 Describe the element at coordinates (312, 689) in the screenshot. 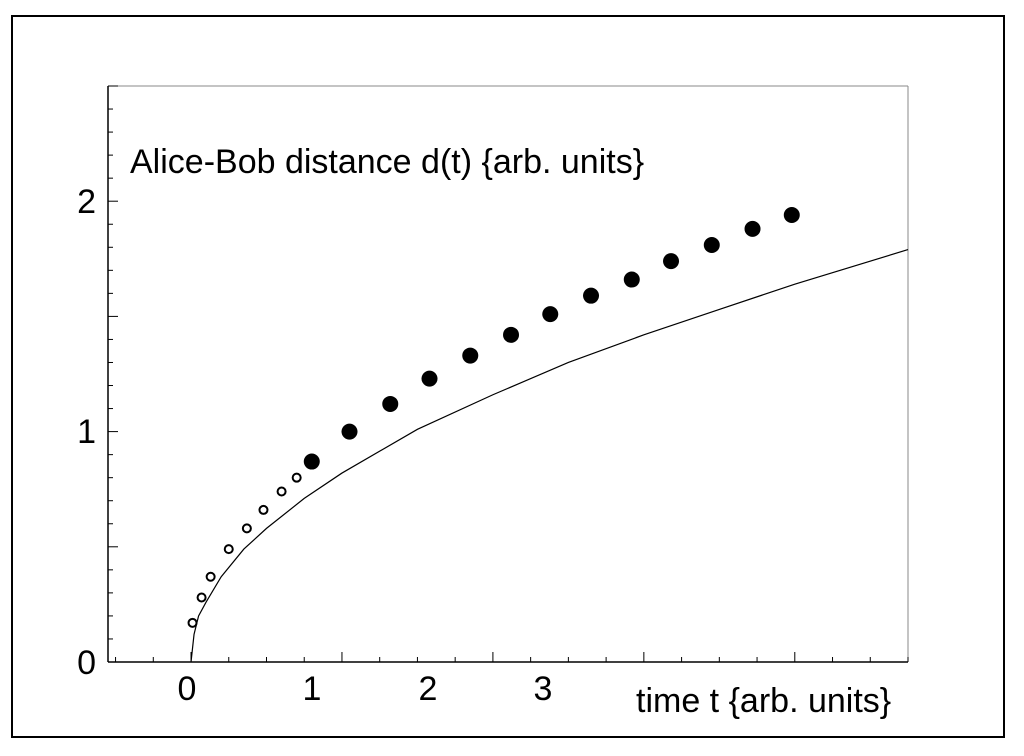

I see `x-tick-label-1: 1` at that location.